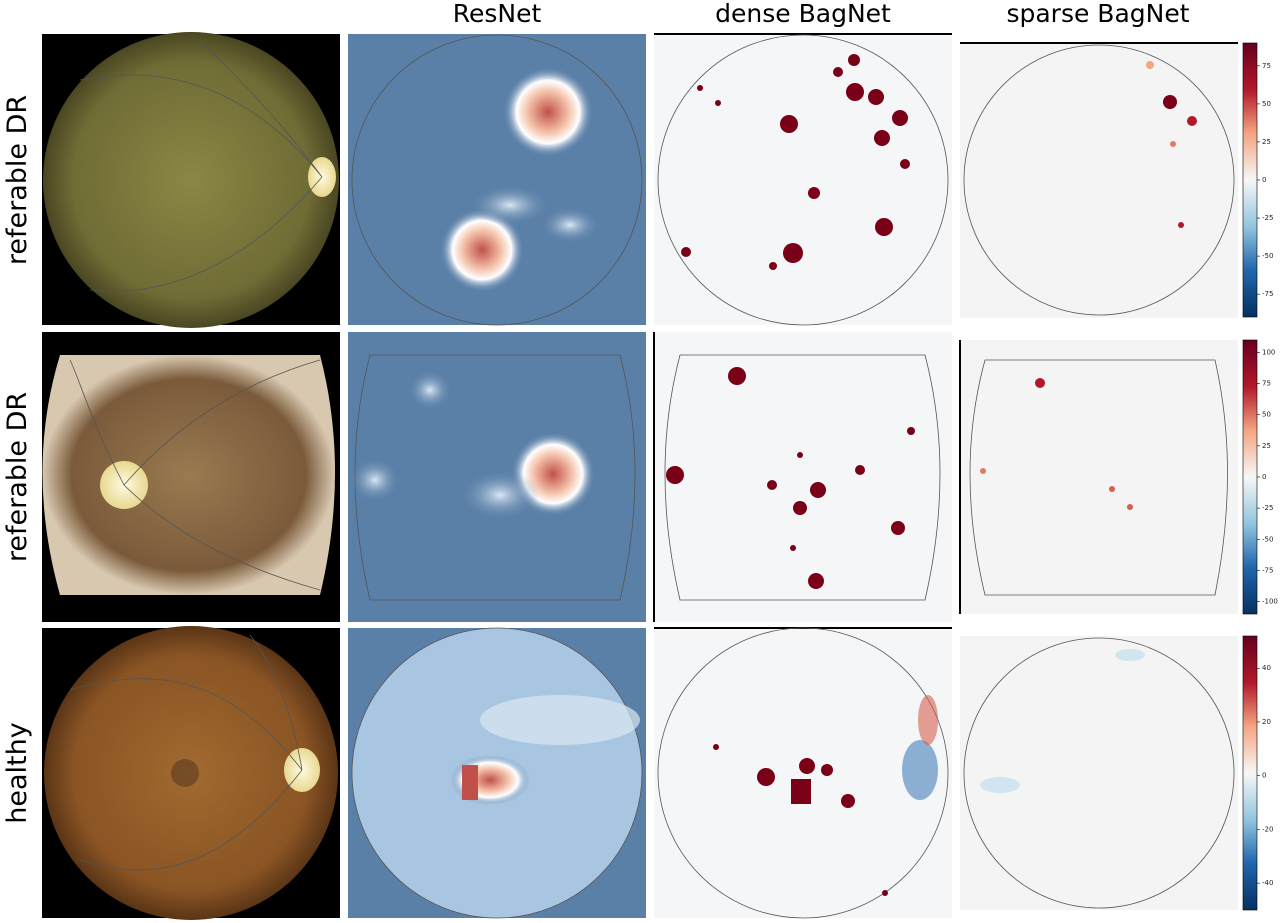  Describe the element at coordinates (1270, 602) in the screenshot. I see `colorbar-tick-label: -100` at that location.